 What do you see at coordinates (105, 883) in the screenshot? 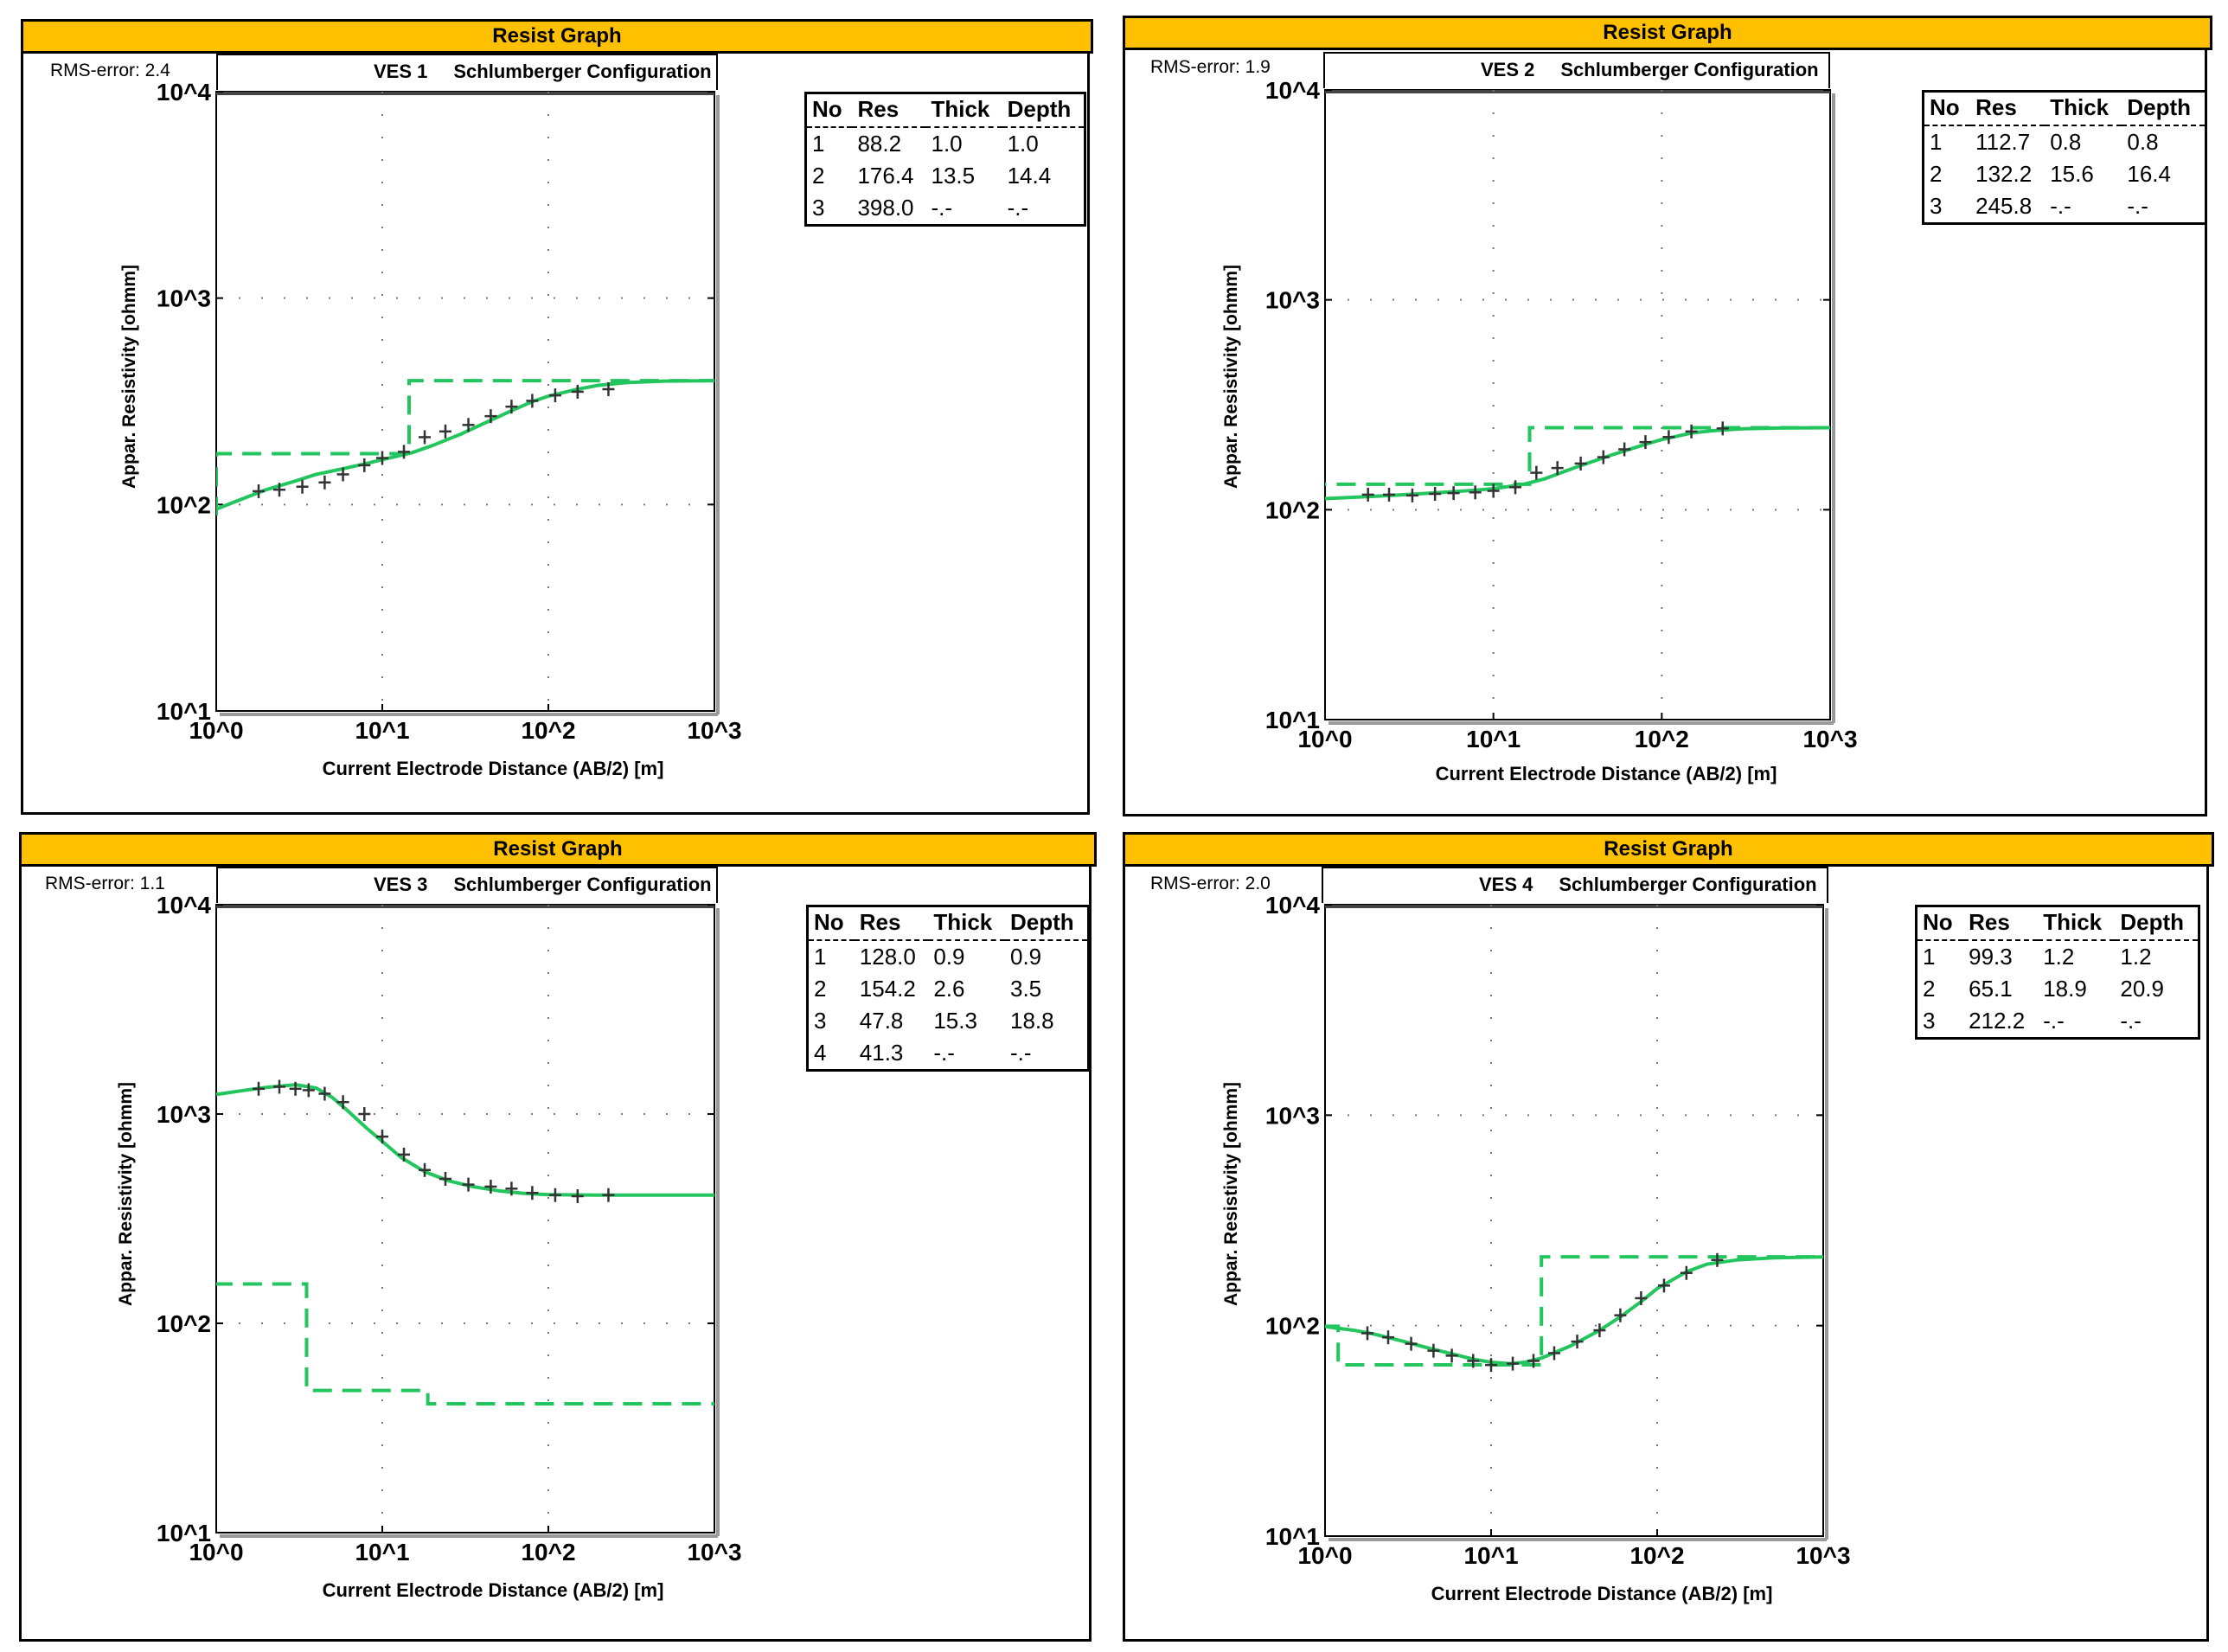
I see `rms-error: RMS-error: 1.1` at bounding box center [105, 883].